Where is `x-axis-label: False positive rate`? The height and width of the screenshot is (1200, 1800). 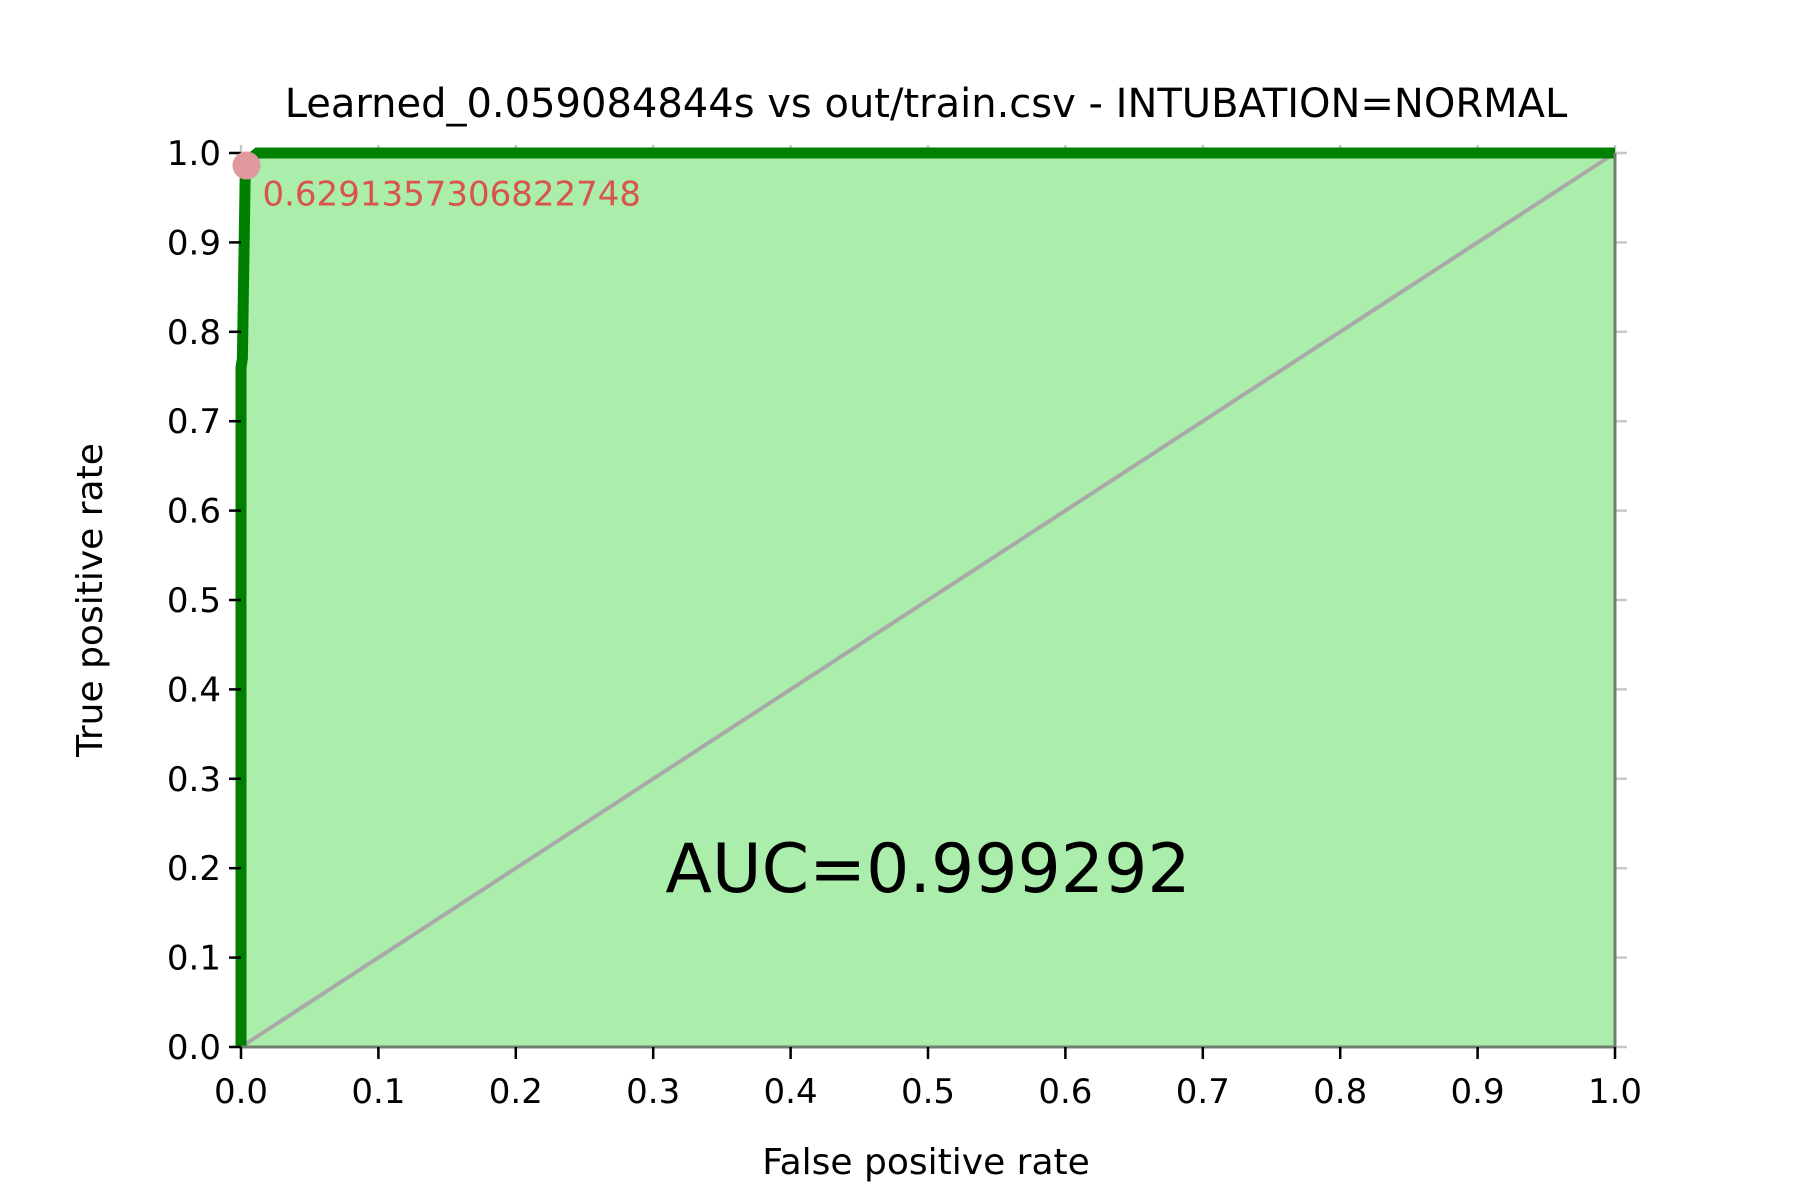
x-axis-label: False positive rate is located at coordinates (926, 1162).